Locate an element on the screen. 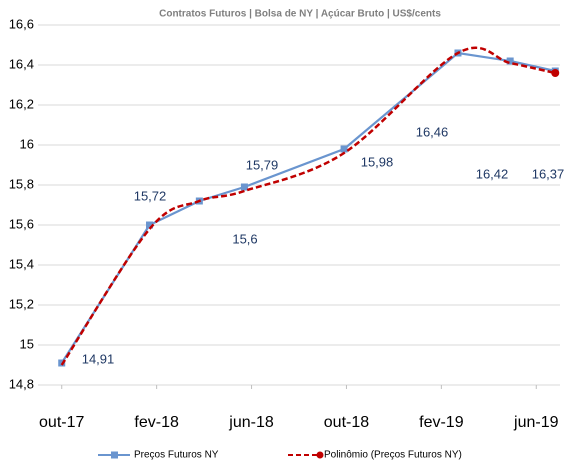 The width and height of the screenshot is (567, 461). y-tick-label: 16 is located at coordinates (27, 143).